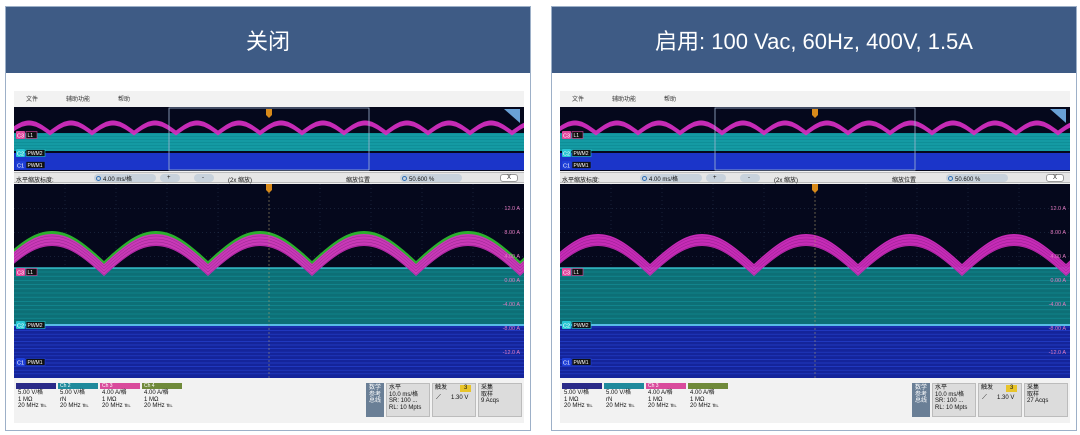 This screenshot has height=435, width=1080. What do you see at coordinates (240, 181) in the screenshot?
I see `zoom-factor: (2x 缩放)` at bounding box center [240, 181].